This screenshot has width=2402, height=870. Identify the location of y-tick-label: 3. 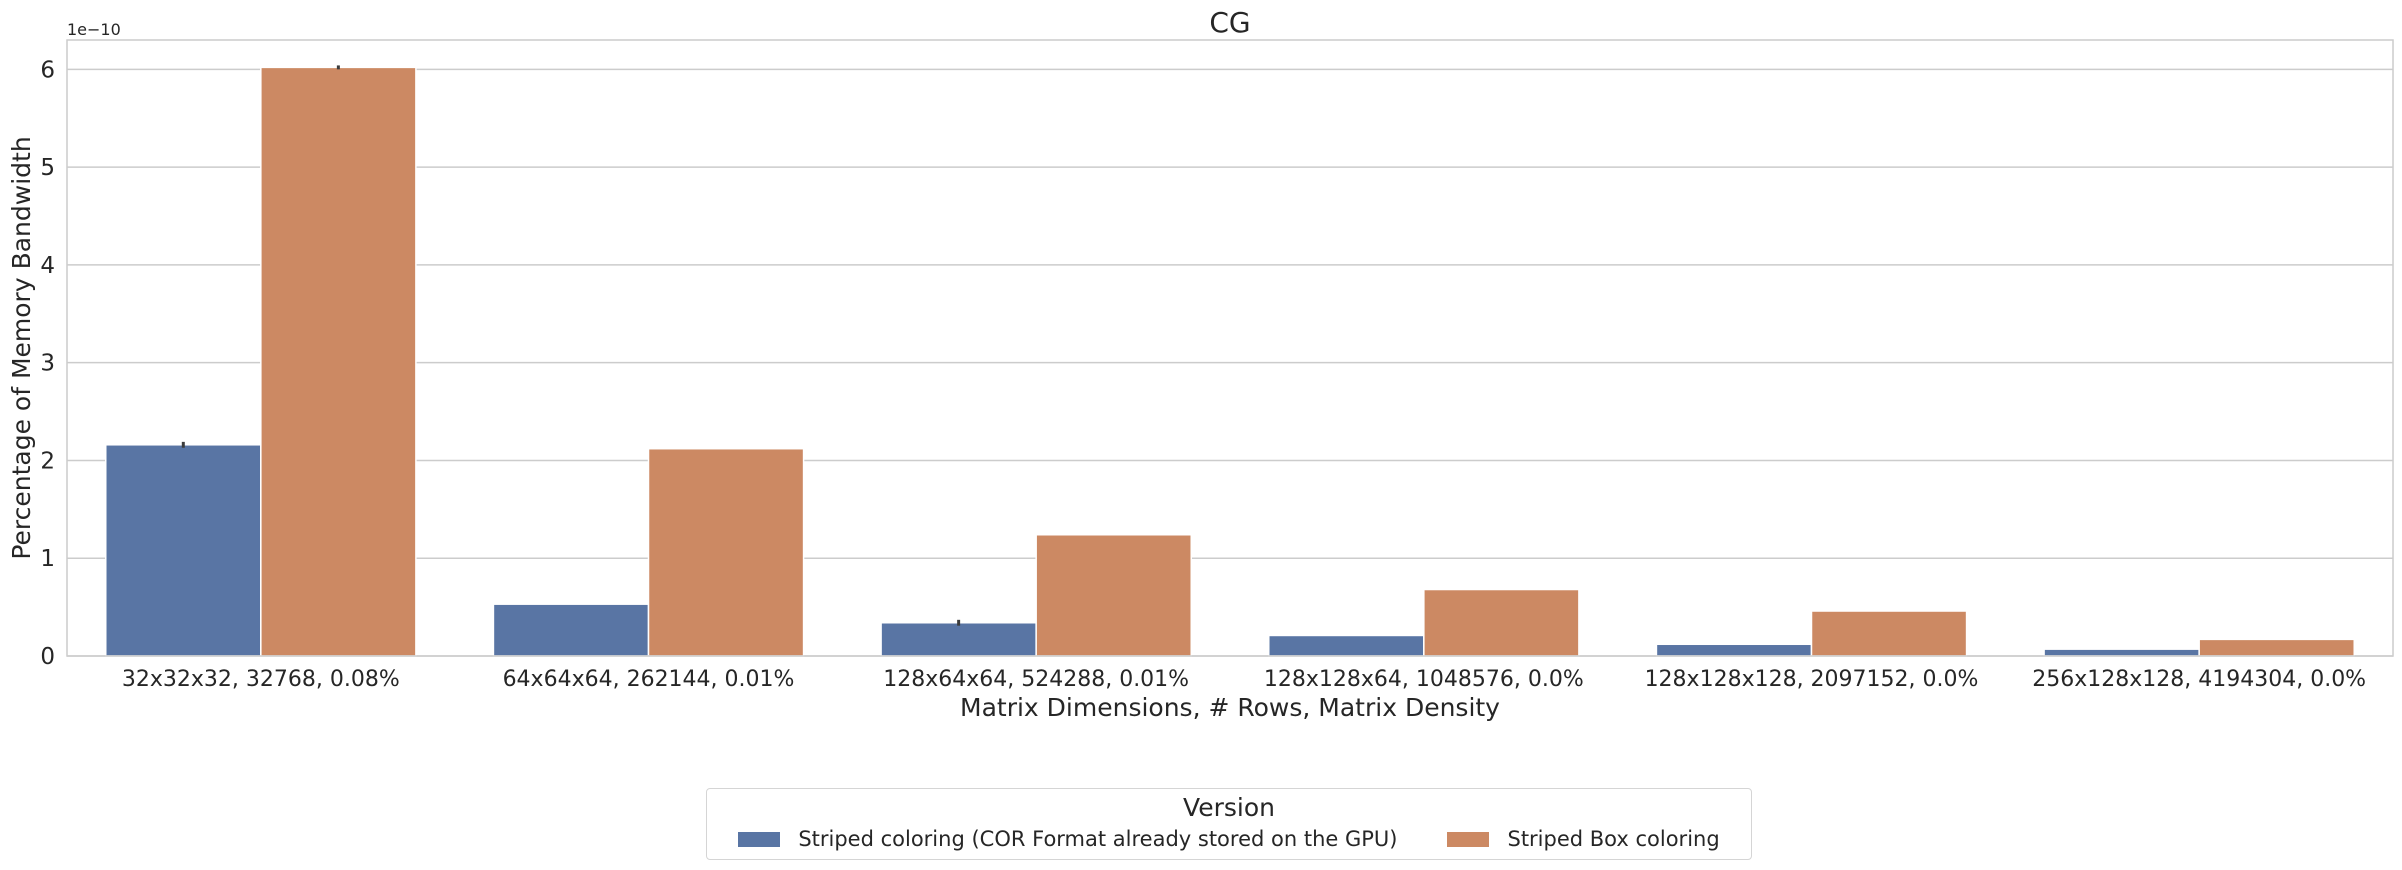
(47, 364).